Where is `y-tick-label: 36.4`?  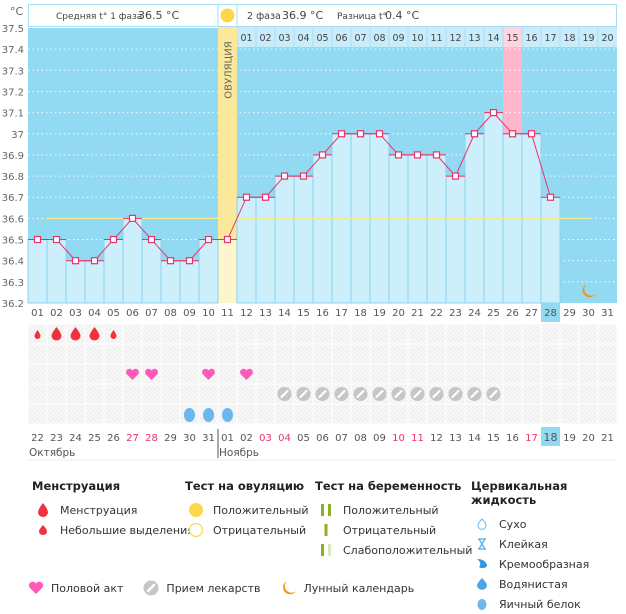
y-tick-label: 36.4 is located at coordinates (13, 262).